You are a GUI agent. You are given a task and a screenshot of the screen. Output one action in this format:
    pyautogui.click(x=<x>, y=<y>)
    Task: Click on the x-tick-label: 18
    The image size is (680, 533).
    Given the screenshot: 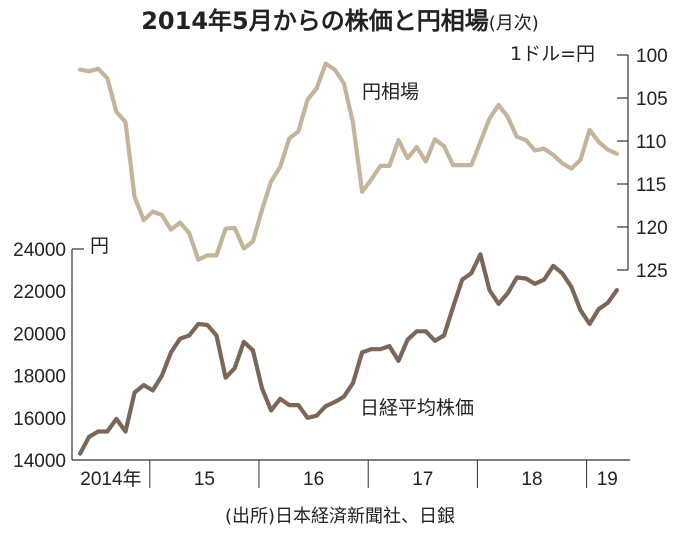 What is the action you would take?
    pyautogui.click(x=531, y=479)
    